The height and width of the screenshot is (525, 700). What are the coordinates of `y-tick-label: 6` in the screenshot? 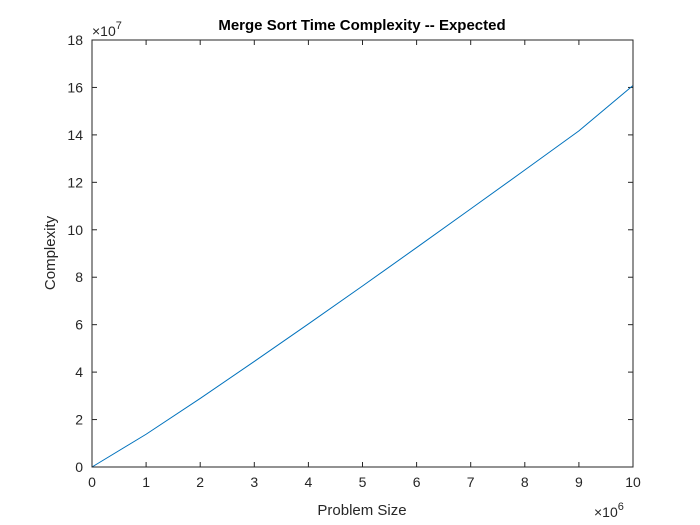 It's located at (79, 325).